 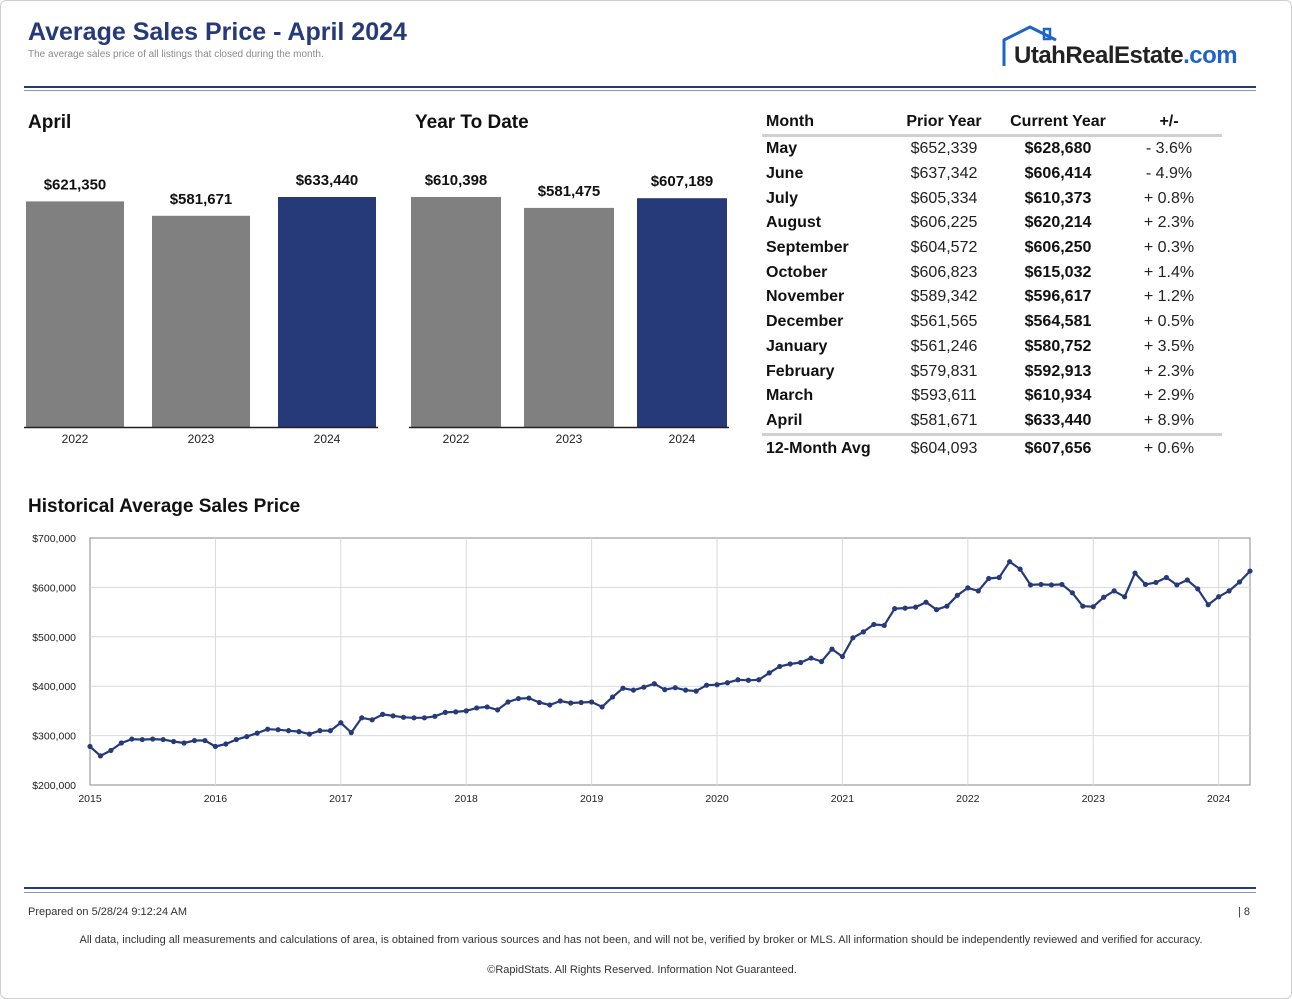 What do you see at coordinates (640, 87) in the screenshot?
I see `header-rule` at bounding box center [640, 87].